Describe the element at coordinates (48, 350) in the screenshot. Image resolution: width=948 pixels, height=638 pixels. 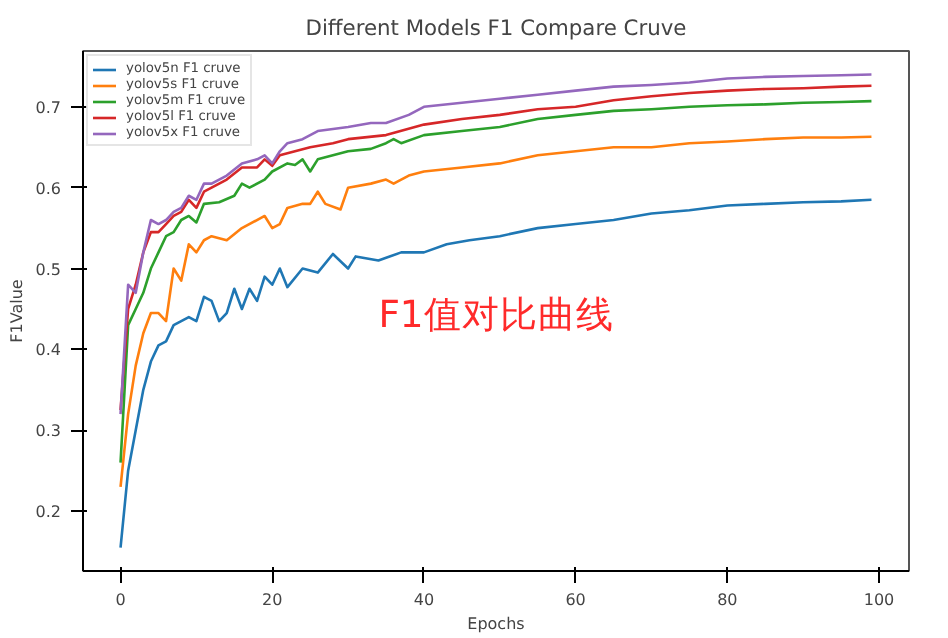
I see `y-tick-label: 0.4` at that location.